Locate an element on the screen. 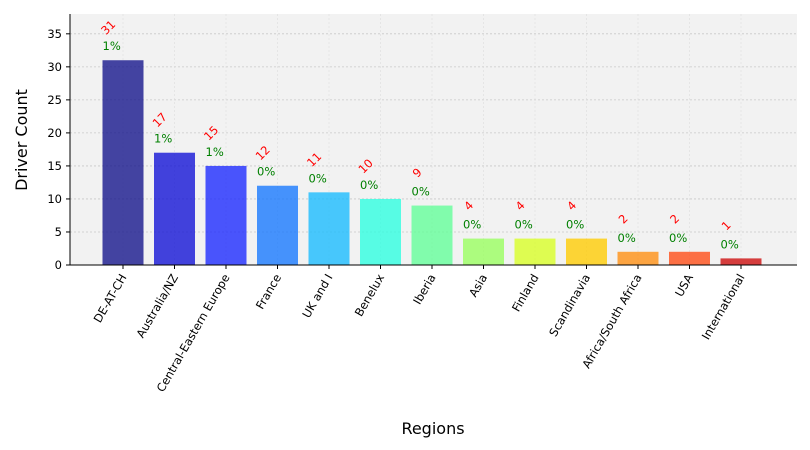  y-tick-label: 30 is located at coordinates (54, 67).